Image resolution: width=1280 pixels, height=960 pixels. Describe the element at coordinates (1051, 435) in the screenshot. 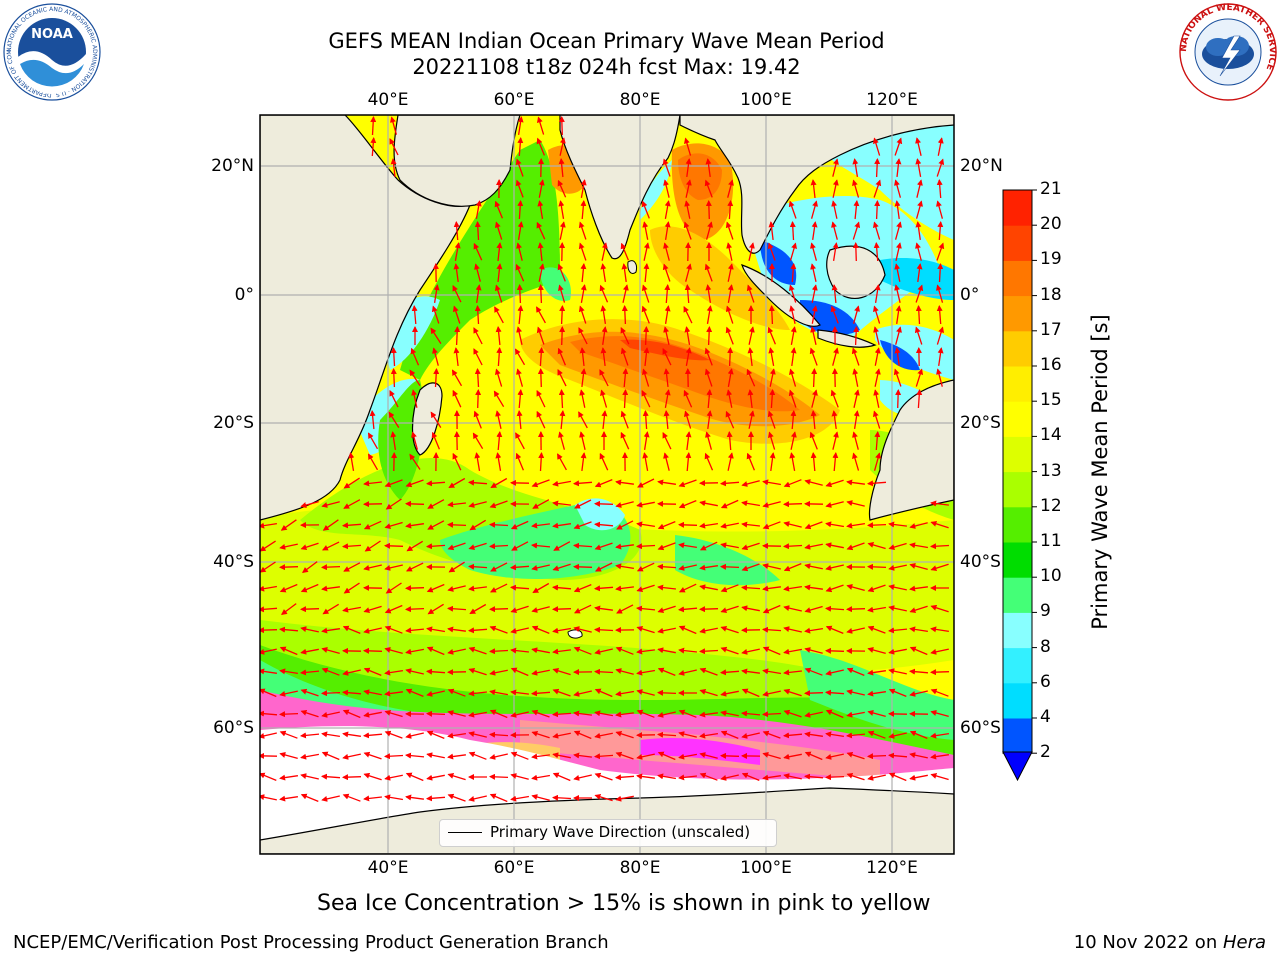

I see `colorbar-tick-label: 14` at that location.